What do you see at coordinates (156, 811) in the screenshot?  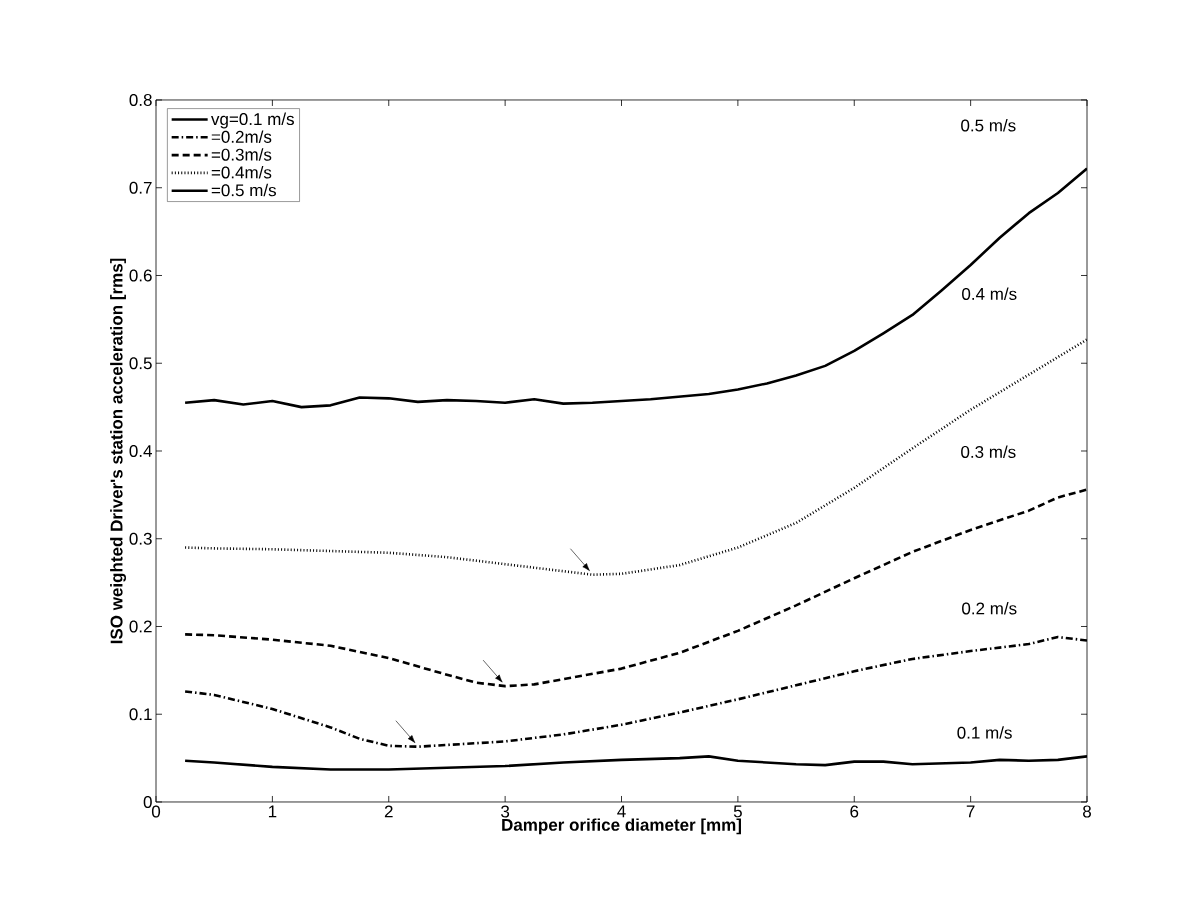 I see `x-tick-label: 0` at bounding box center [156, 811].